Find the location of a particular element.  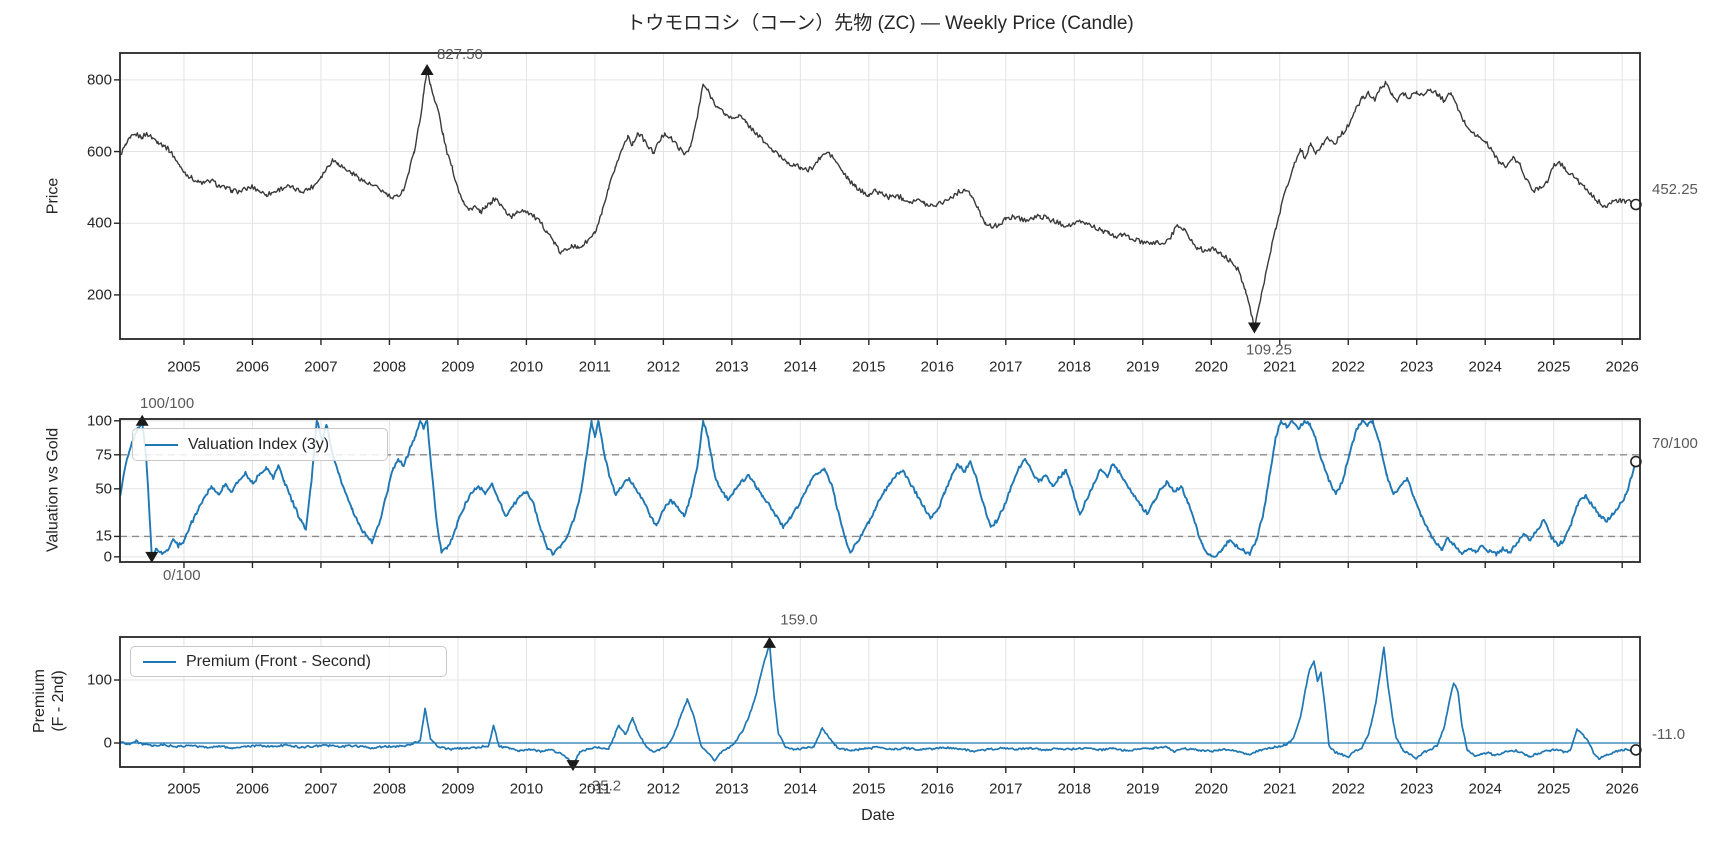

annotation-premium-last: -11.0 is located at coordinates (1669, 734).